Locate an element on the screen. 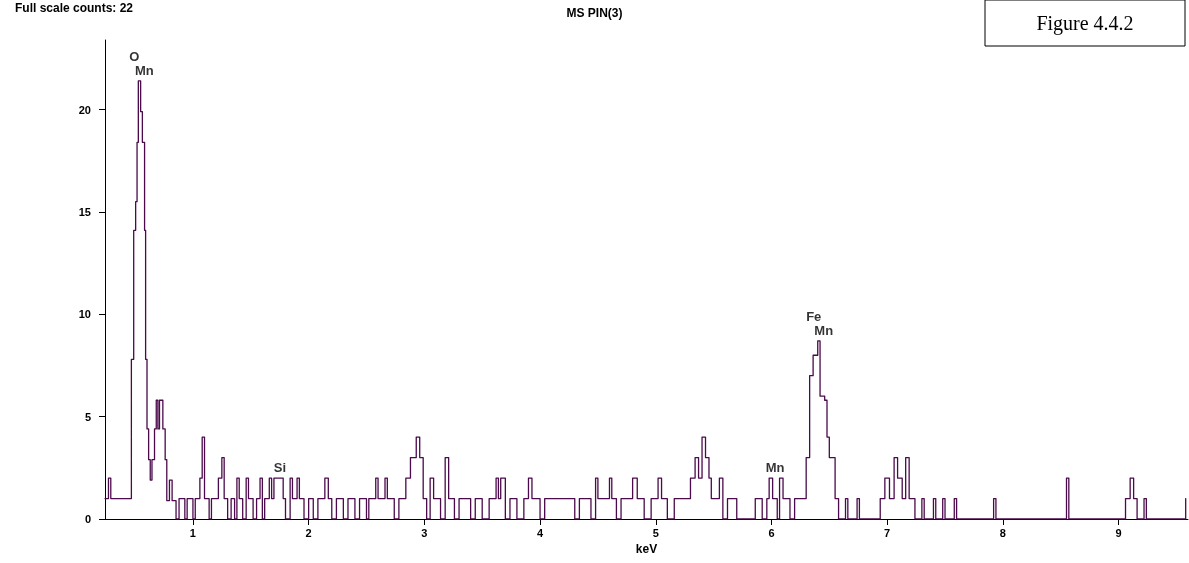 The height and width of the screenshot is (563, 1189). y-tick-label: 10 is located at coordinates (84, 314).